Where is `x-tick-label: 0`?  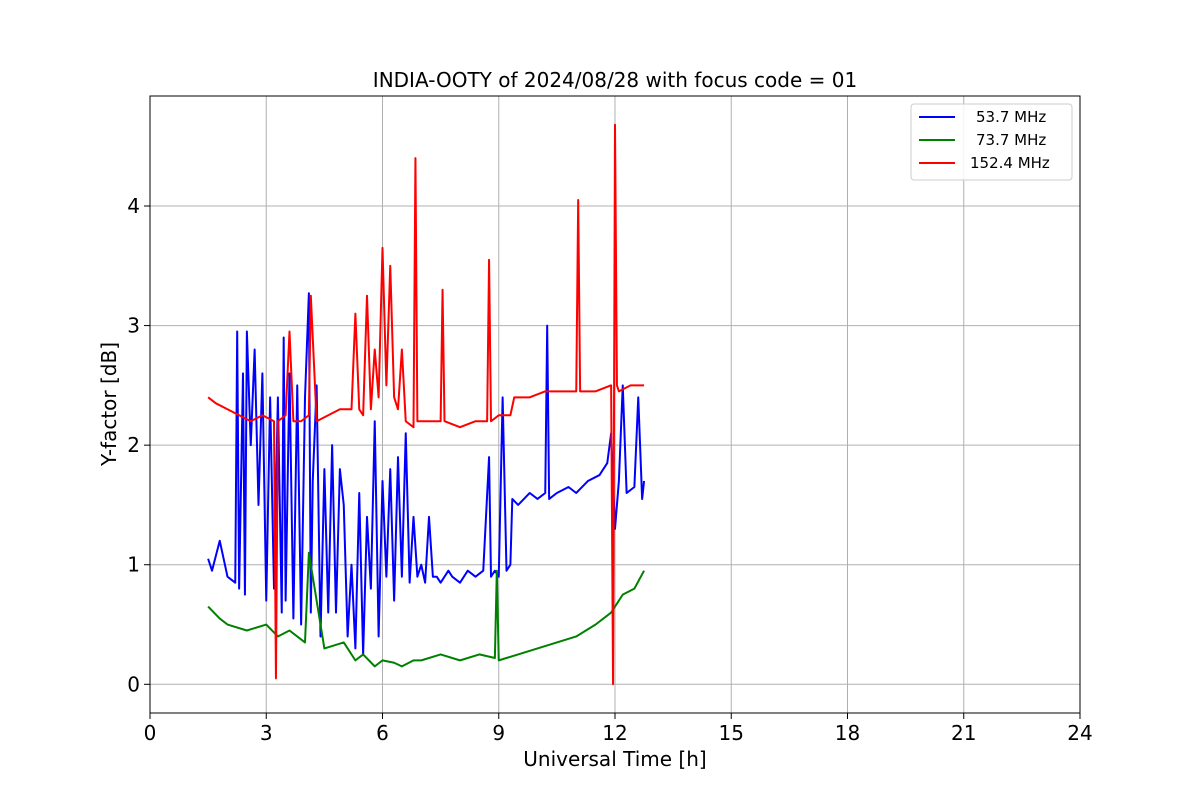
x-tick-label: 0 is located at coordinates (150, 733).